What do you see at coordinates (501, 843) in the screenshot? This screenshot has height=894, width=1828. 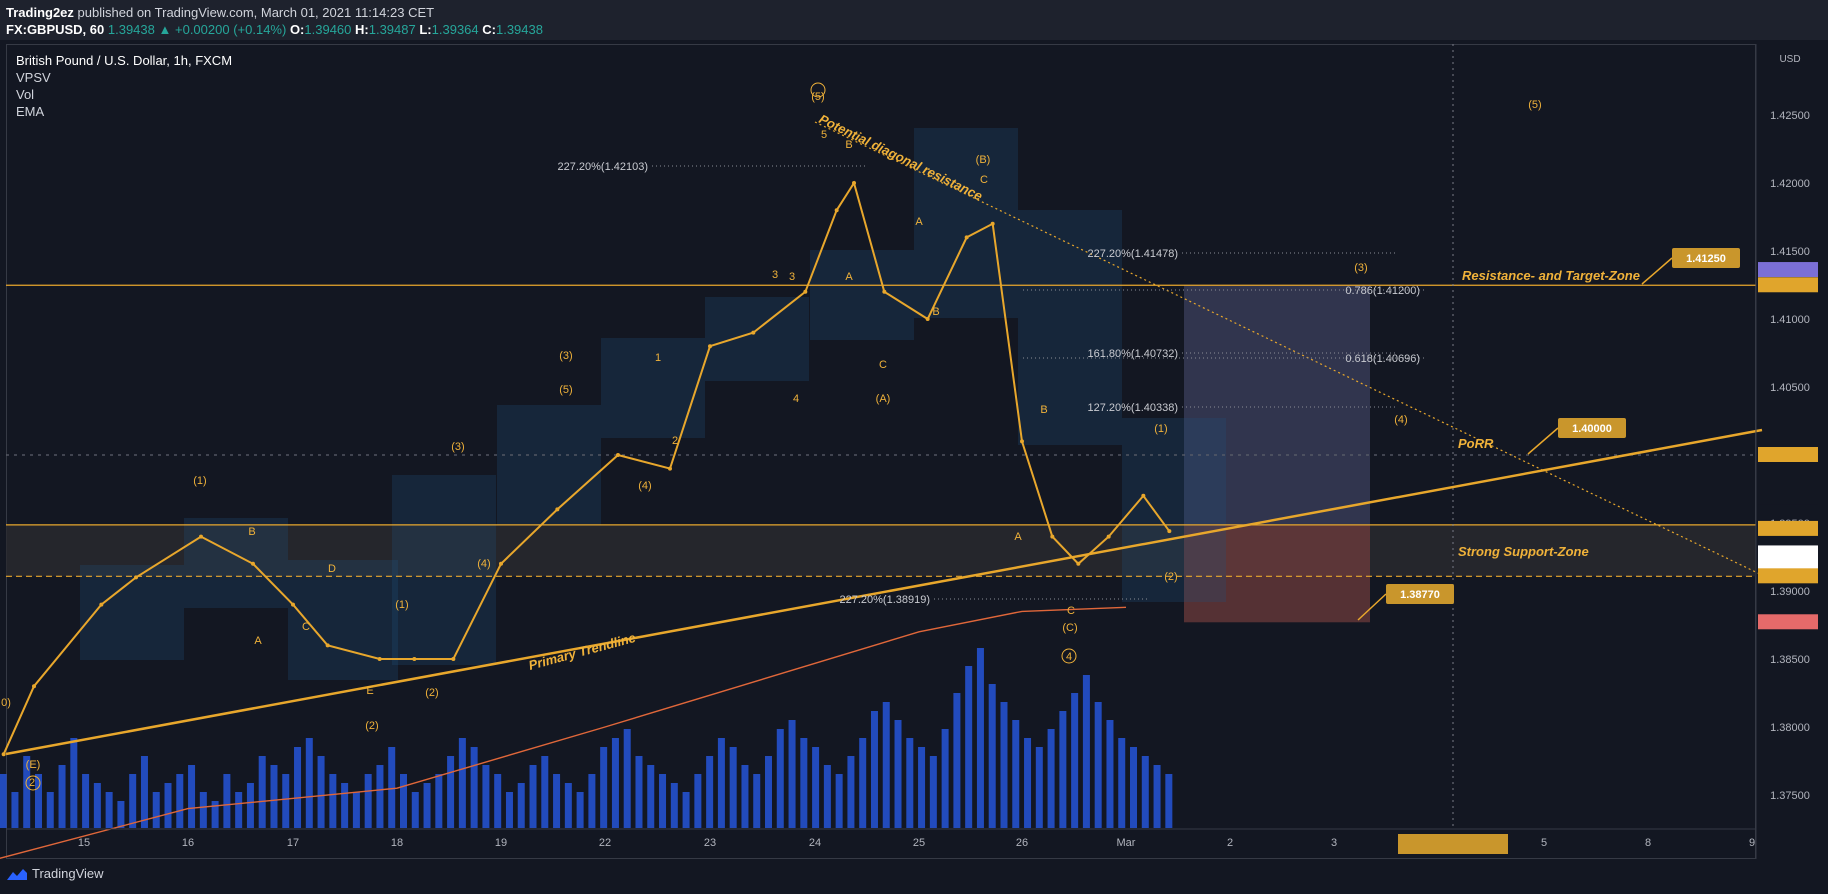 I see `x-tick-label: 19` at bounding box center [501, 843].